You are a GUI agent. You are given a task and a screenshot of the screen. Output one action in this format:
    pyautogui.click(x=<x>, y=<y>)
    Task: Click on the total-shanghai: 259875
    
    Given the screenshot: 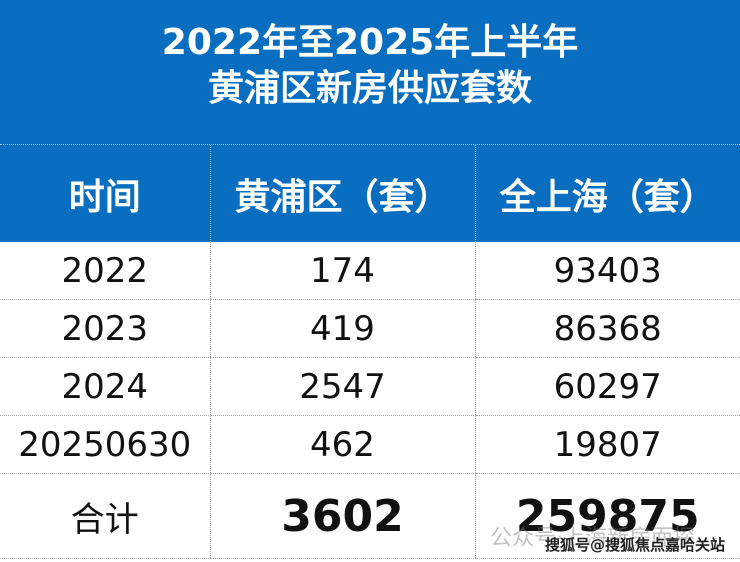 What is the action you would take?
    pyautogui.click(x=607, y=516)
    